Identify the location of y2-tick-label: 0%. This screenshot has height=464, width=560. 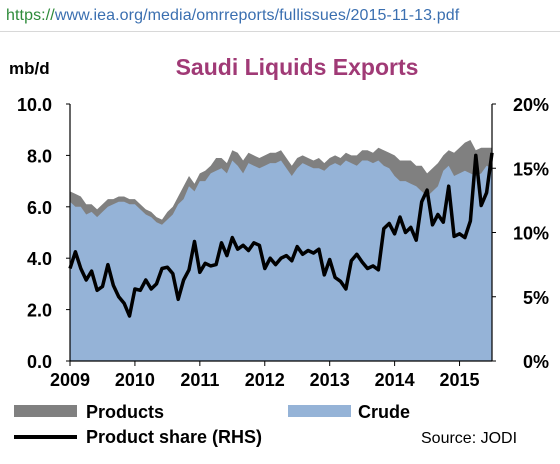
(536, 362).